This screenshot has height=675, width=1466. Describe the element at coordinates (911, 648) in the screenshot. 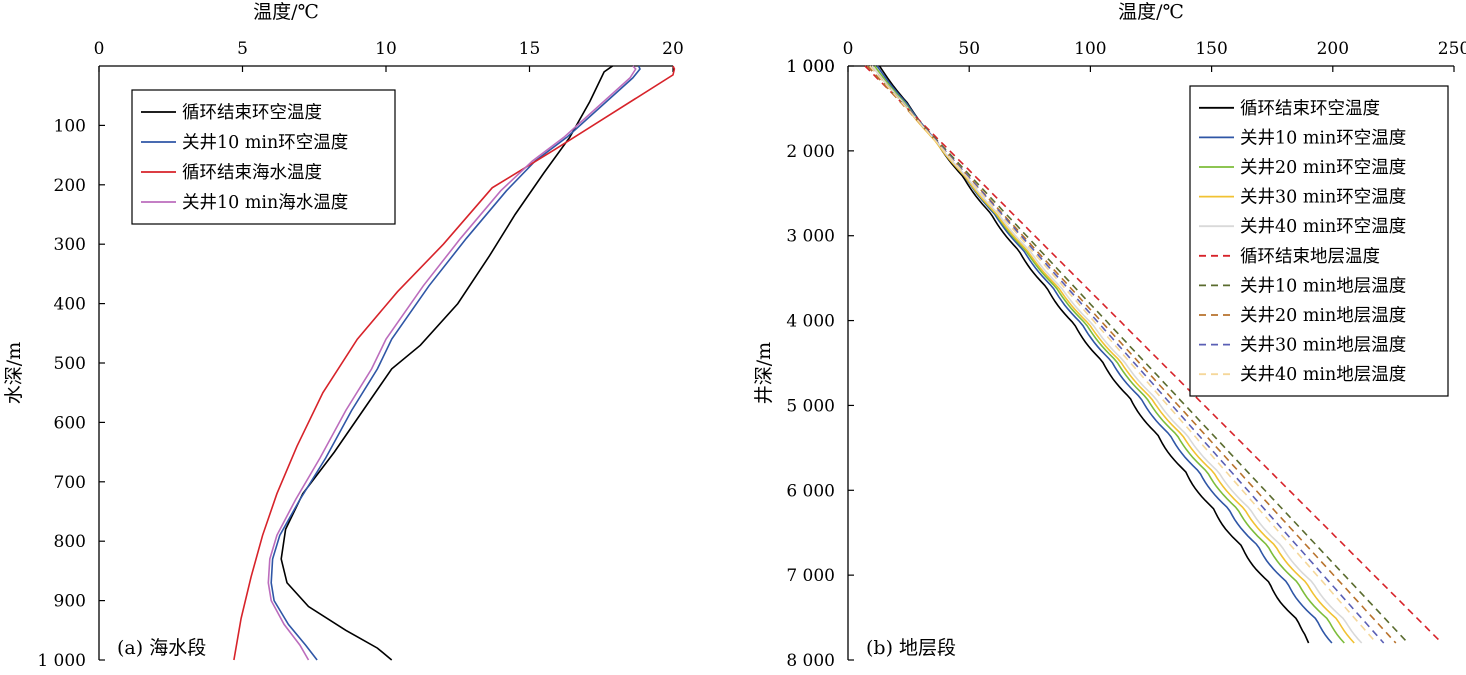

I see `panel-label: (b) 地层段` at that location.